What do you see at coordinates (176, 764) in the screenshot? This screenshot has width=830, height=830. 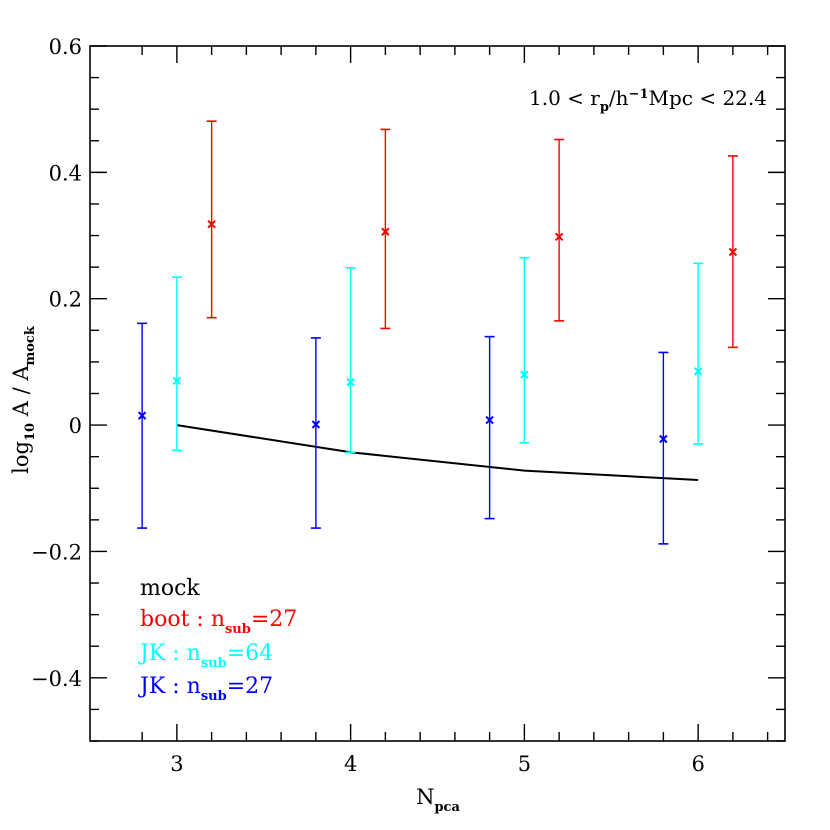 I see `x-tick-label: 3` at bounding box center [176, 764].